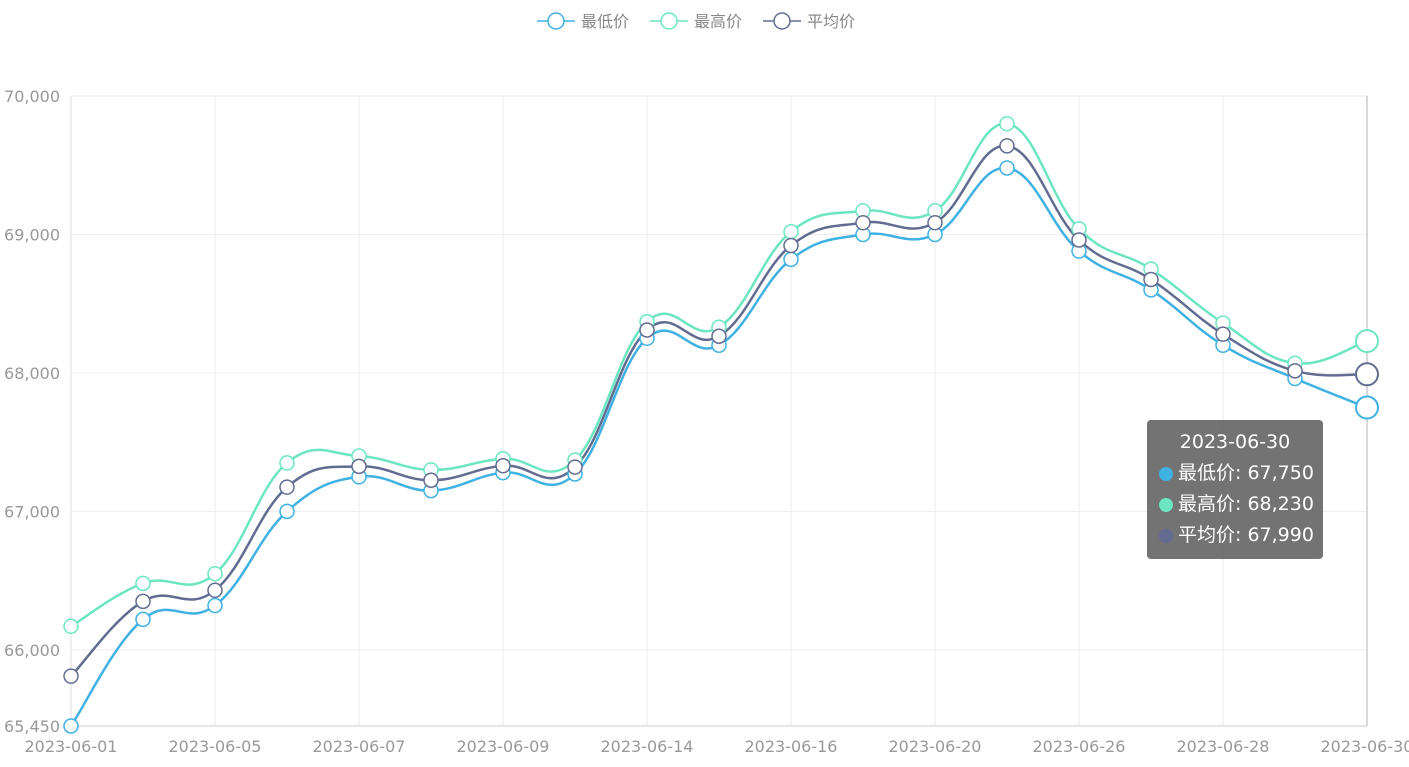 The width and height of the screenshot is (1409, 767). Describe the element at coordinates (718, 21) in the screenshot. I see `legend-label: 最高价` at that location.